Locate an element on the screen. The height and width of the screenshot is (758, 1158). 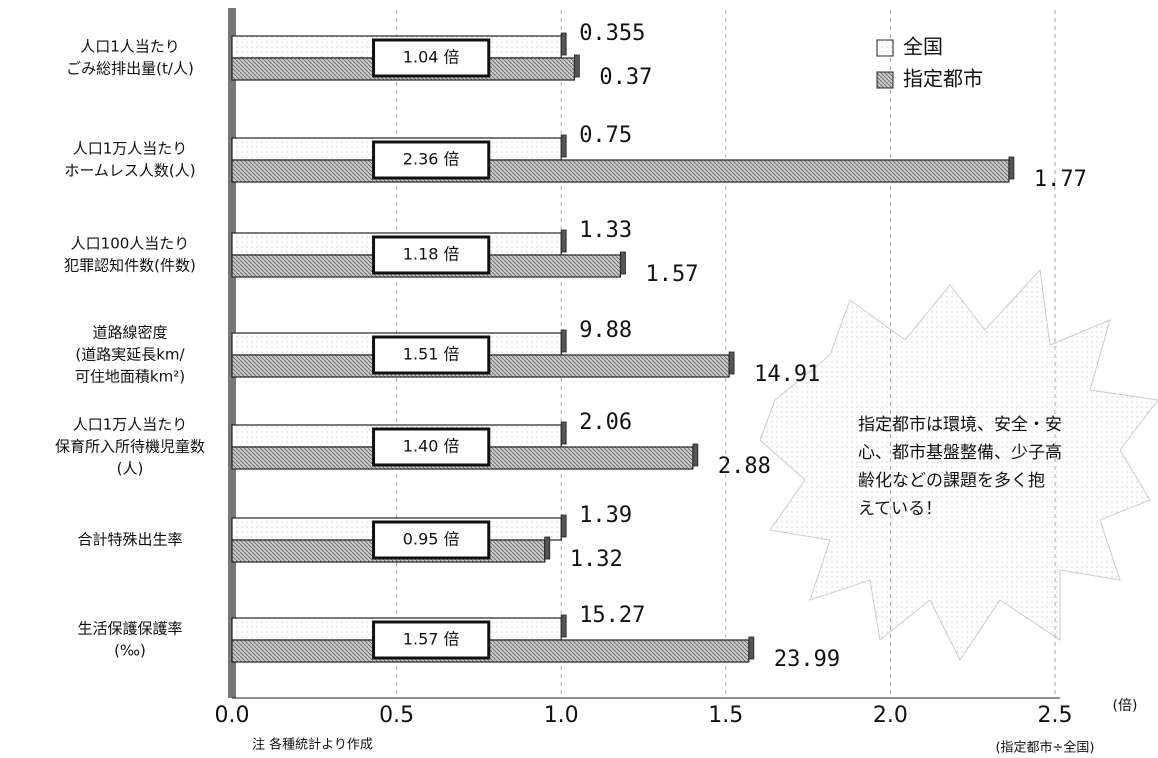
note: 注 各種統計より作成 is located at coordinates (312, 745).